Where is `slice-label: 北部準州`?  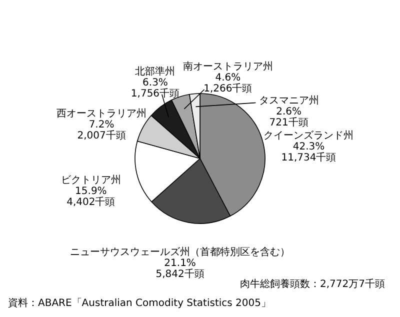 slice-label: 北部準州 is located at coordinates (155, 71).